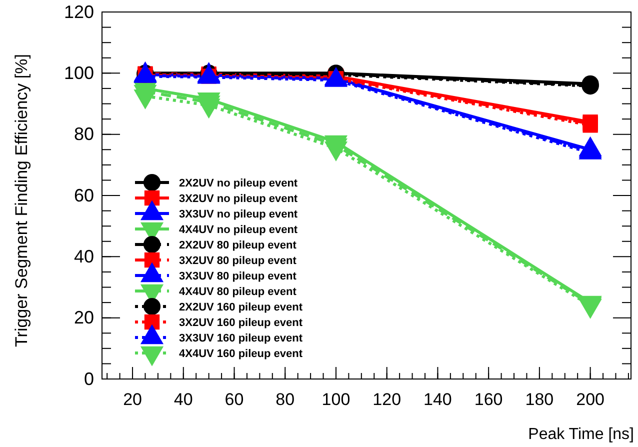 The image size is (638, 447). What do you see at coordinates (238, 246) in the screenshot?
I see `legend-label: 2X2UV 80 pileup event` at bounding box center [238, 246].